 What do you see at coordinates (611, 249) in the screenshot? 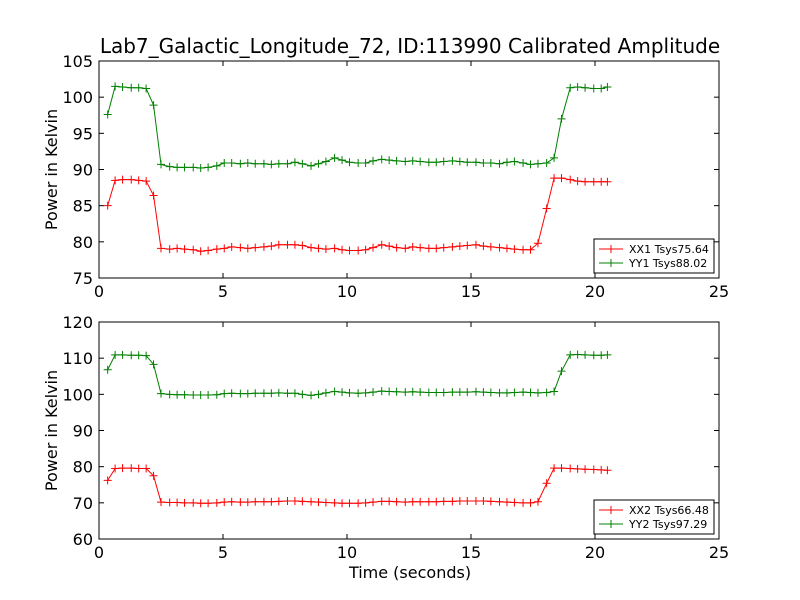
I see `legend-marker` at bounding box center [611, 249].